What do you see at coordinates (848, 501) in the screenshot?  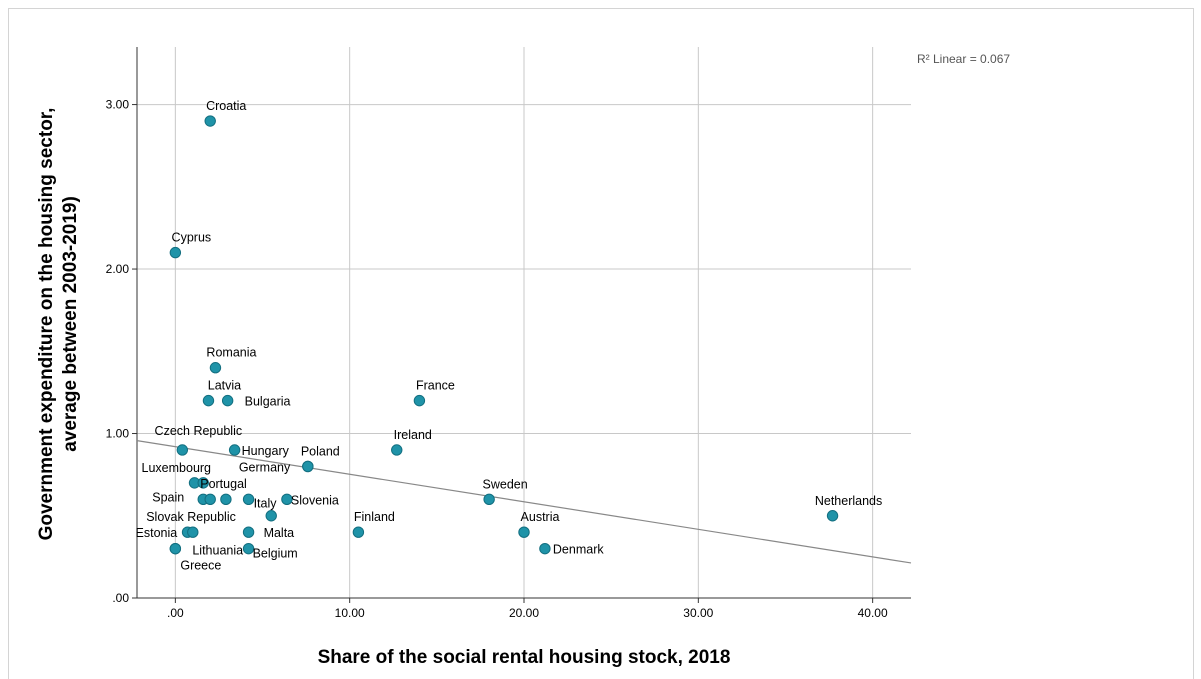 I see `point-label: Netherlands` at bounding box center [848, 501].